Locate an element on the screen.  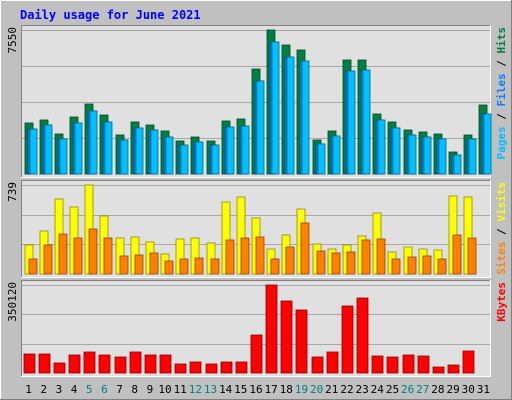
x-tick-label: 23 is located at coordinates (361, 389).